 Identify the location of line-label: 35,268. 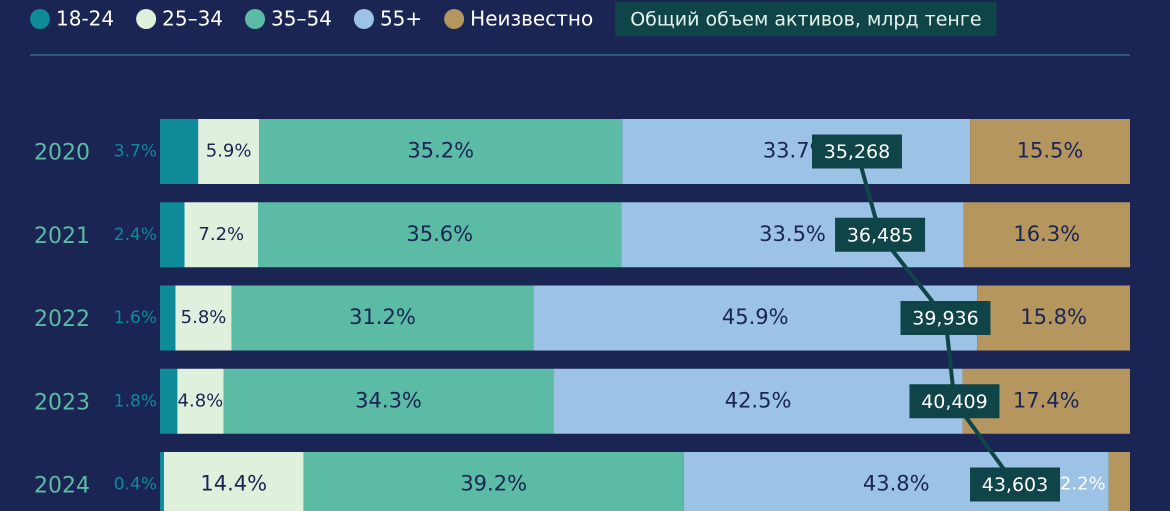
(857, 152).